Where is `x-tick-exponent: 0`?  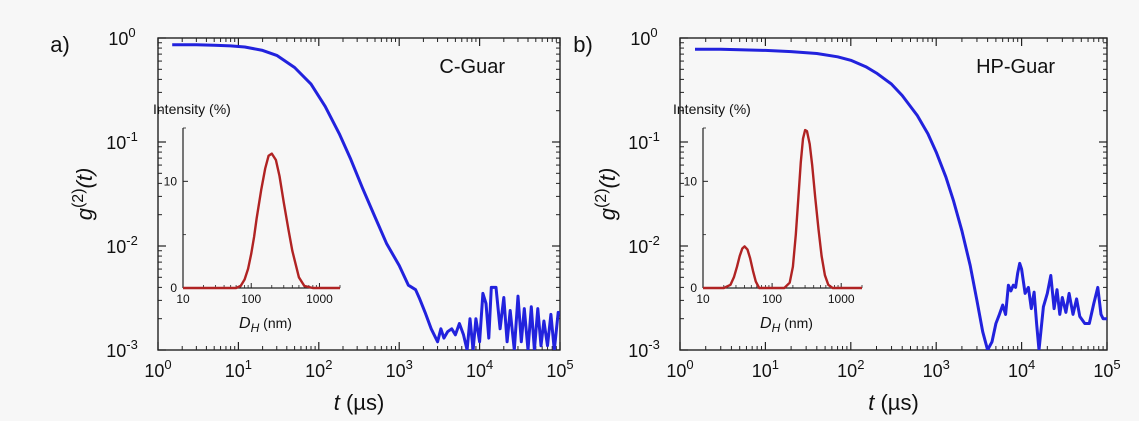
x-tick-exponent: 0 is located at coordinates (167, 364).